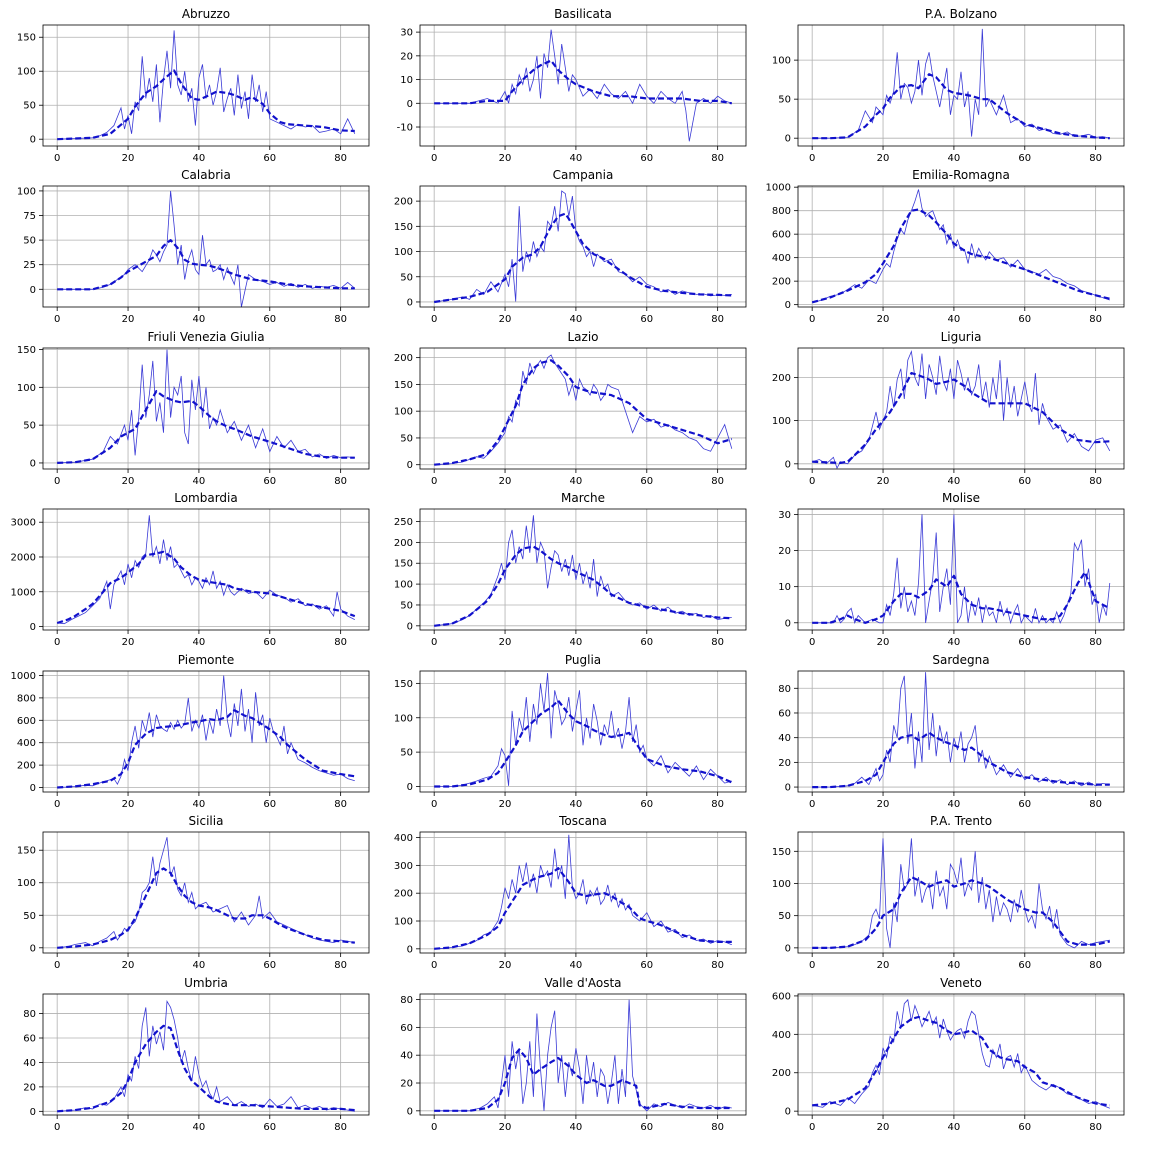 The height and width of the screenshot is (1152, 1152). I want to click on panel-title: P.A. Bolzano, so click(961, 14).